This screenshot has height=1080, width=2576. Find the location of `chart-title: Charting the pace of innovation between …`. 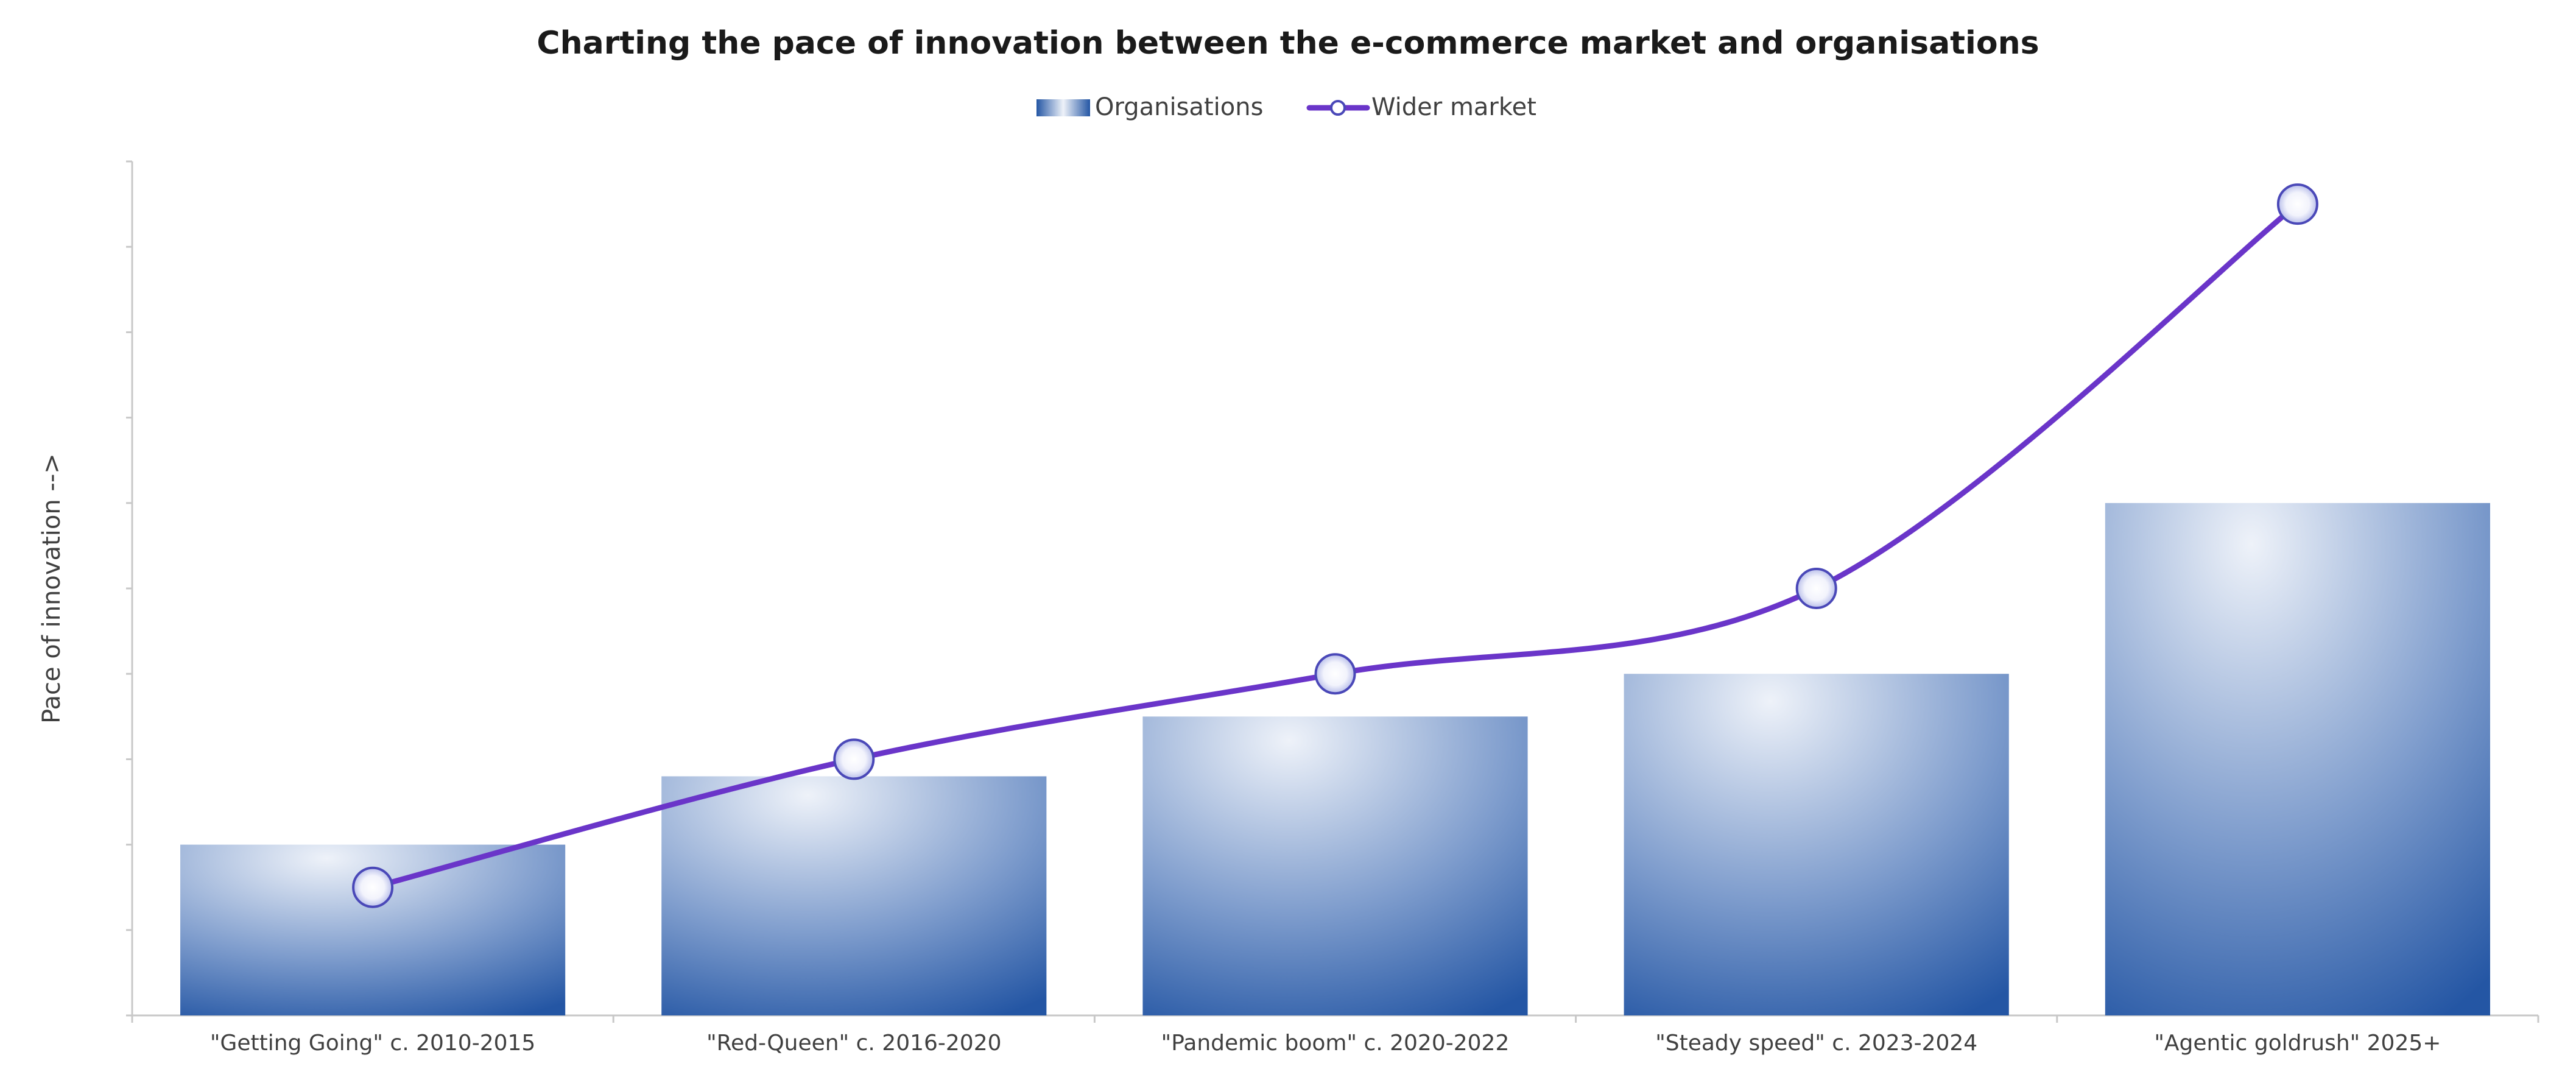

chart-title: Charting the pace of innovation between … is located at coordinates (1288, 43).